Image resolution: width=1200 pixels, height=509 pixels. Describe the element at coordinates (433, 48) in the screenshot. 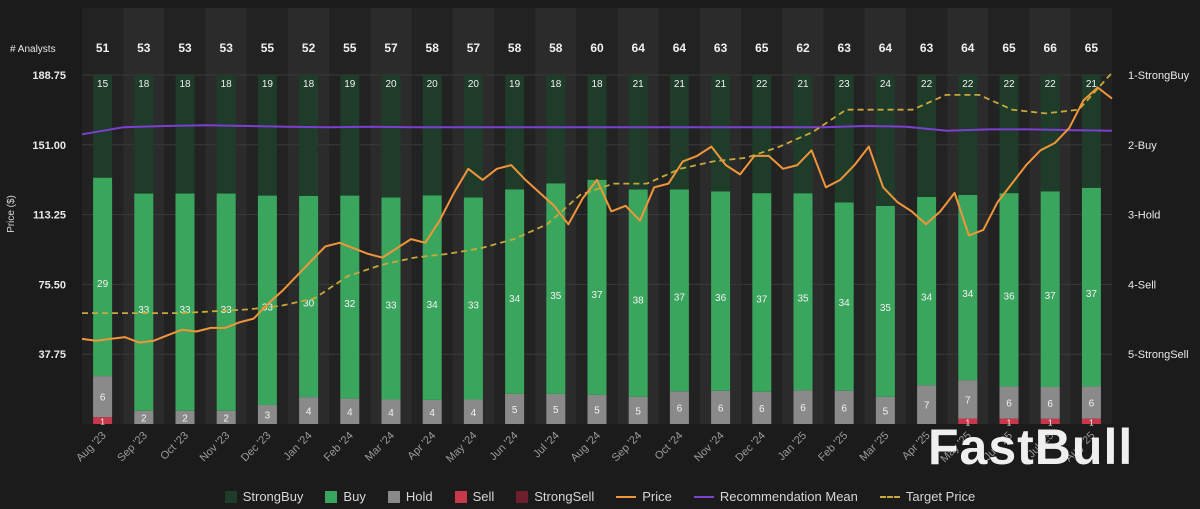

I see `analyst-count-8: 58` at that location.